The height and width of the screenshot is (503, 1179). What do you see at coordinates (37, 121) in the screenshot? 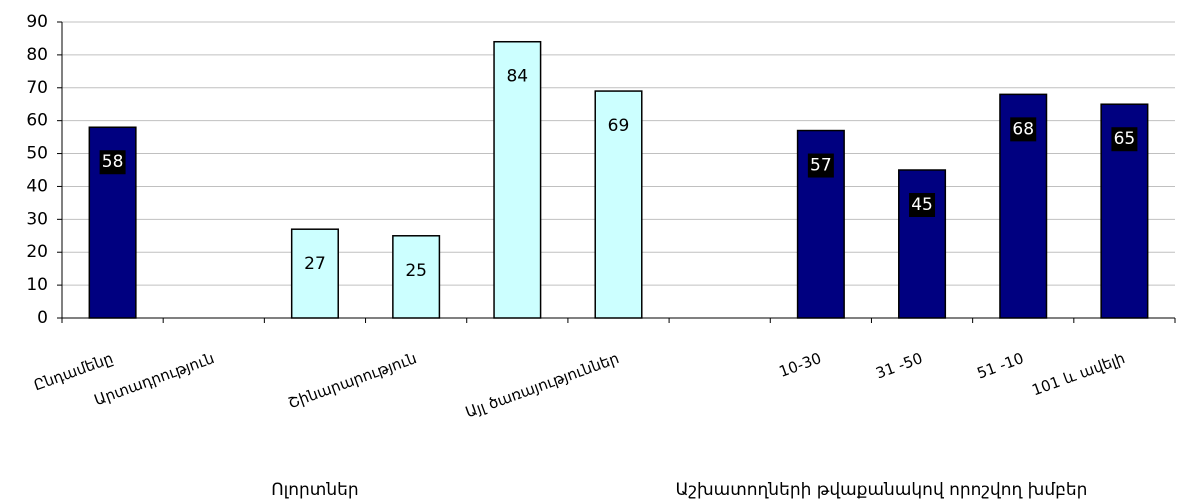
I see `y-tick-label: 60` at bounding box center [37, 121].